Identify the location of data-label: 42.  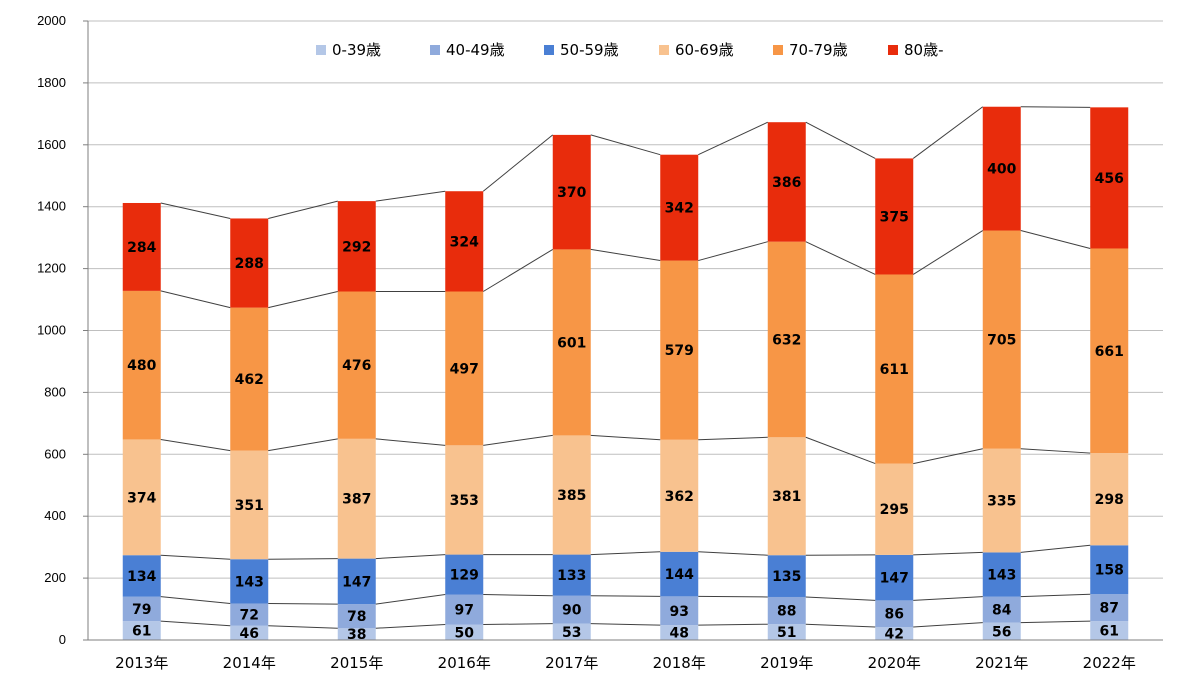
(894, 635).